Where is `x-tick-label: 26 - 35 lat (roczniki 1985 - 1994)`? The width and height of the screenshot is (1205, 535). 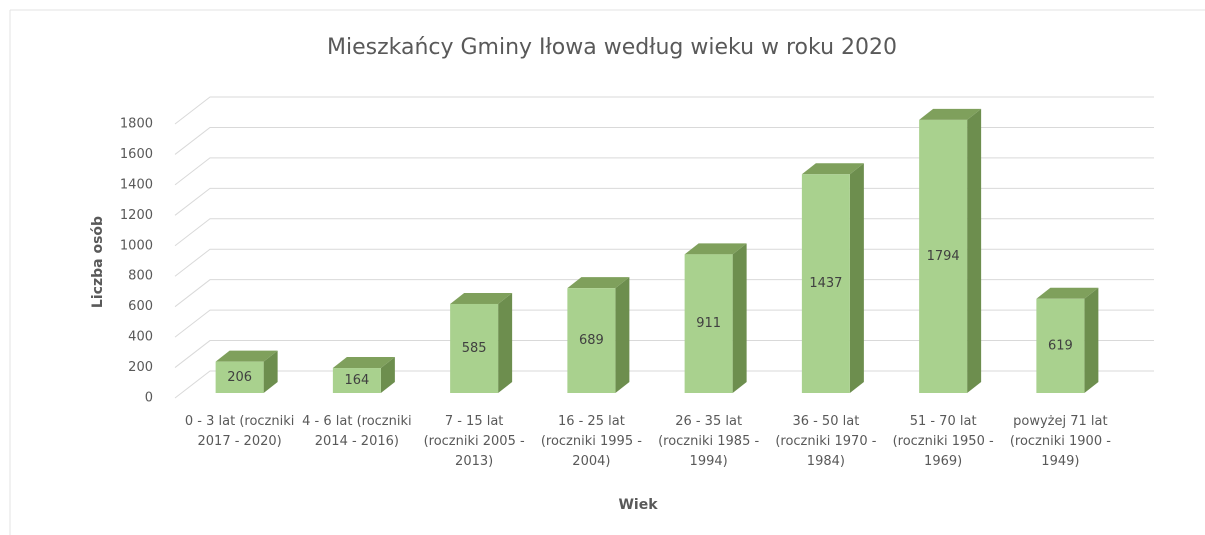
x-tick-label: 26 - 35 lat (roczniki 1985 - 1994) is located at coordinates (709, 441).